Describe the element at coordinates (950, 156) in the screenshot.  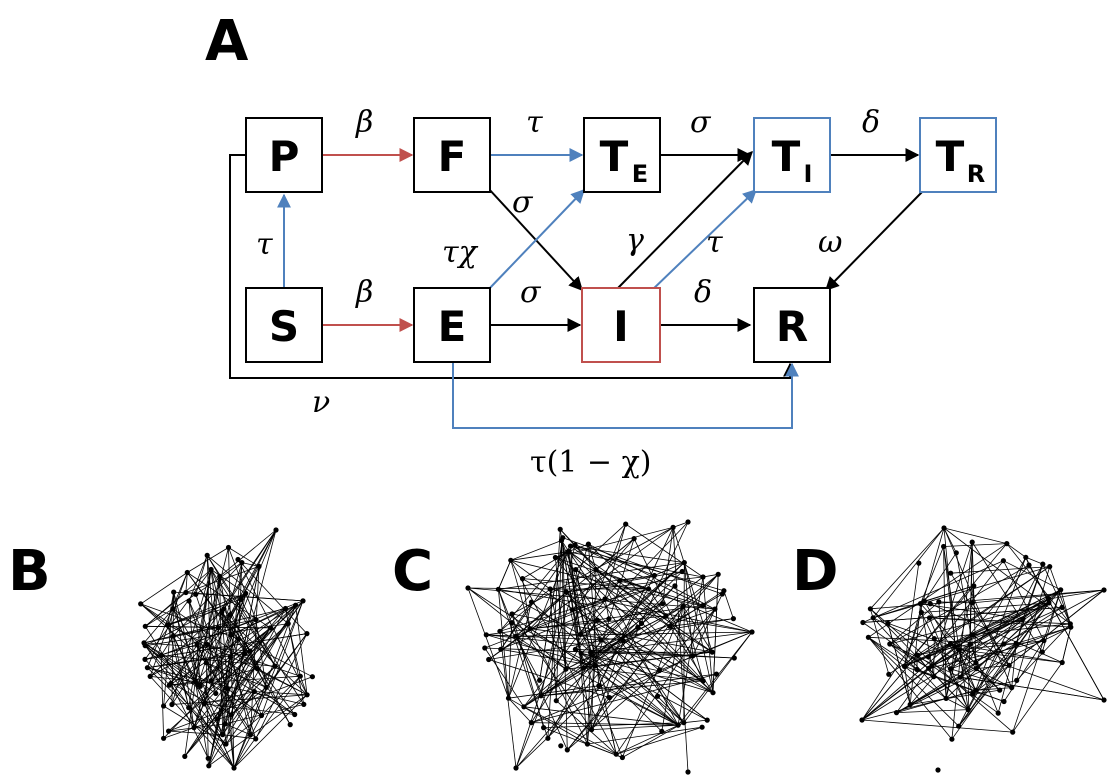
I see `compartment-tr-label: T` at that location.